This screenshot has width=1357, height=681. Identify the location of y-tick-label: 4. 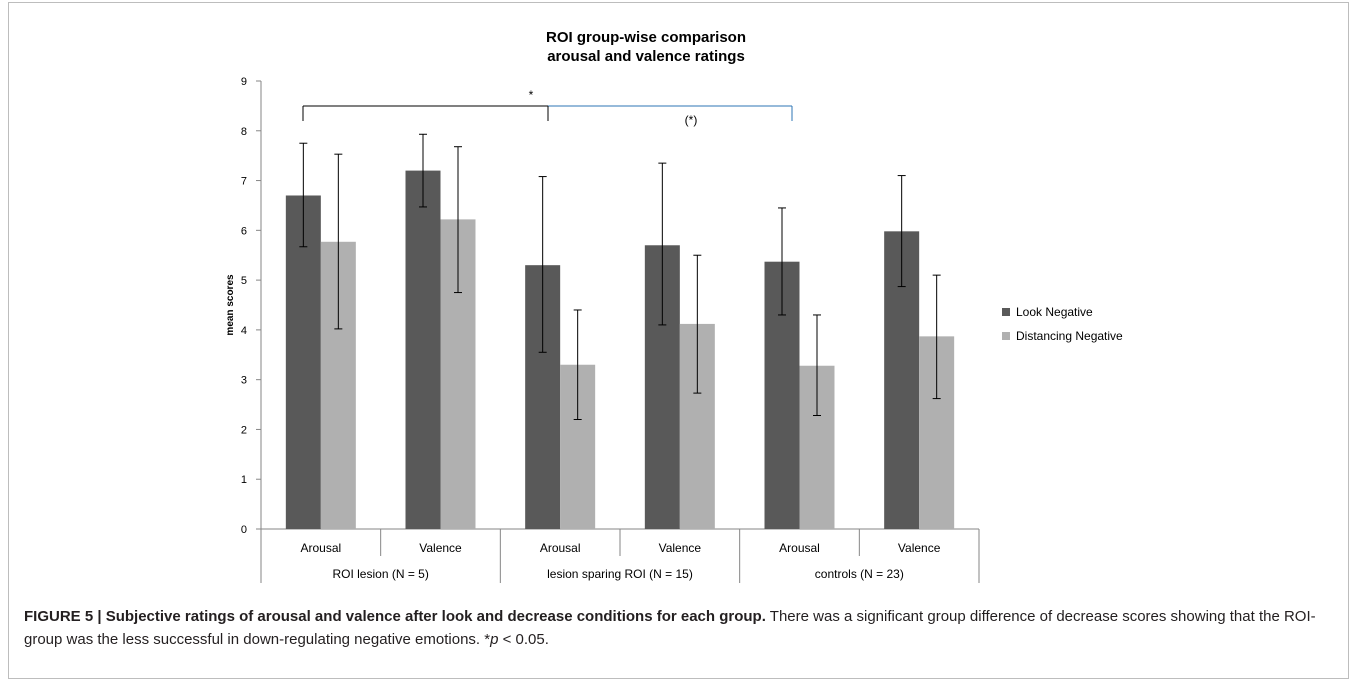
(244, 331).